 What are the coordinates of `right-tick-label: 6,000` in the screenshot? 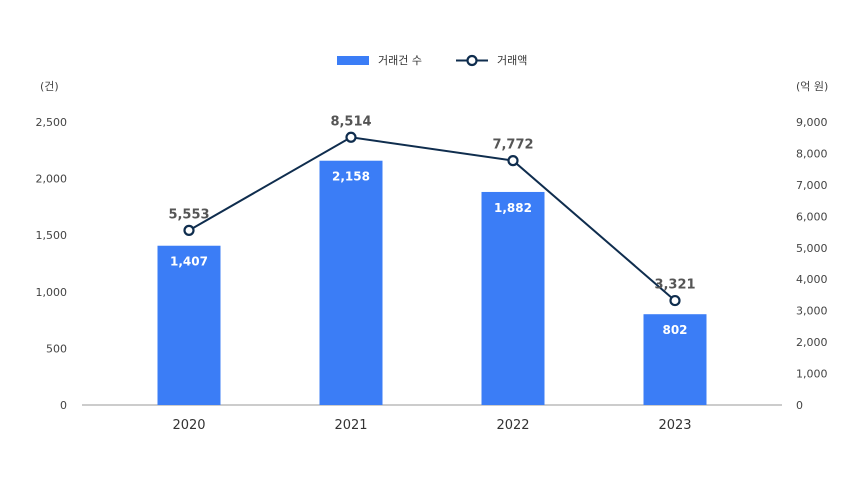 It's located at (812, 216).